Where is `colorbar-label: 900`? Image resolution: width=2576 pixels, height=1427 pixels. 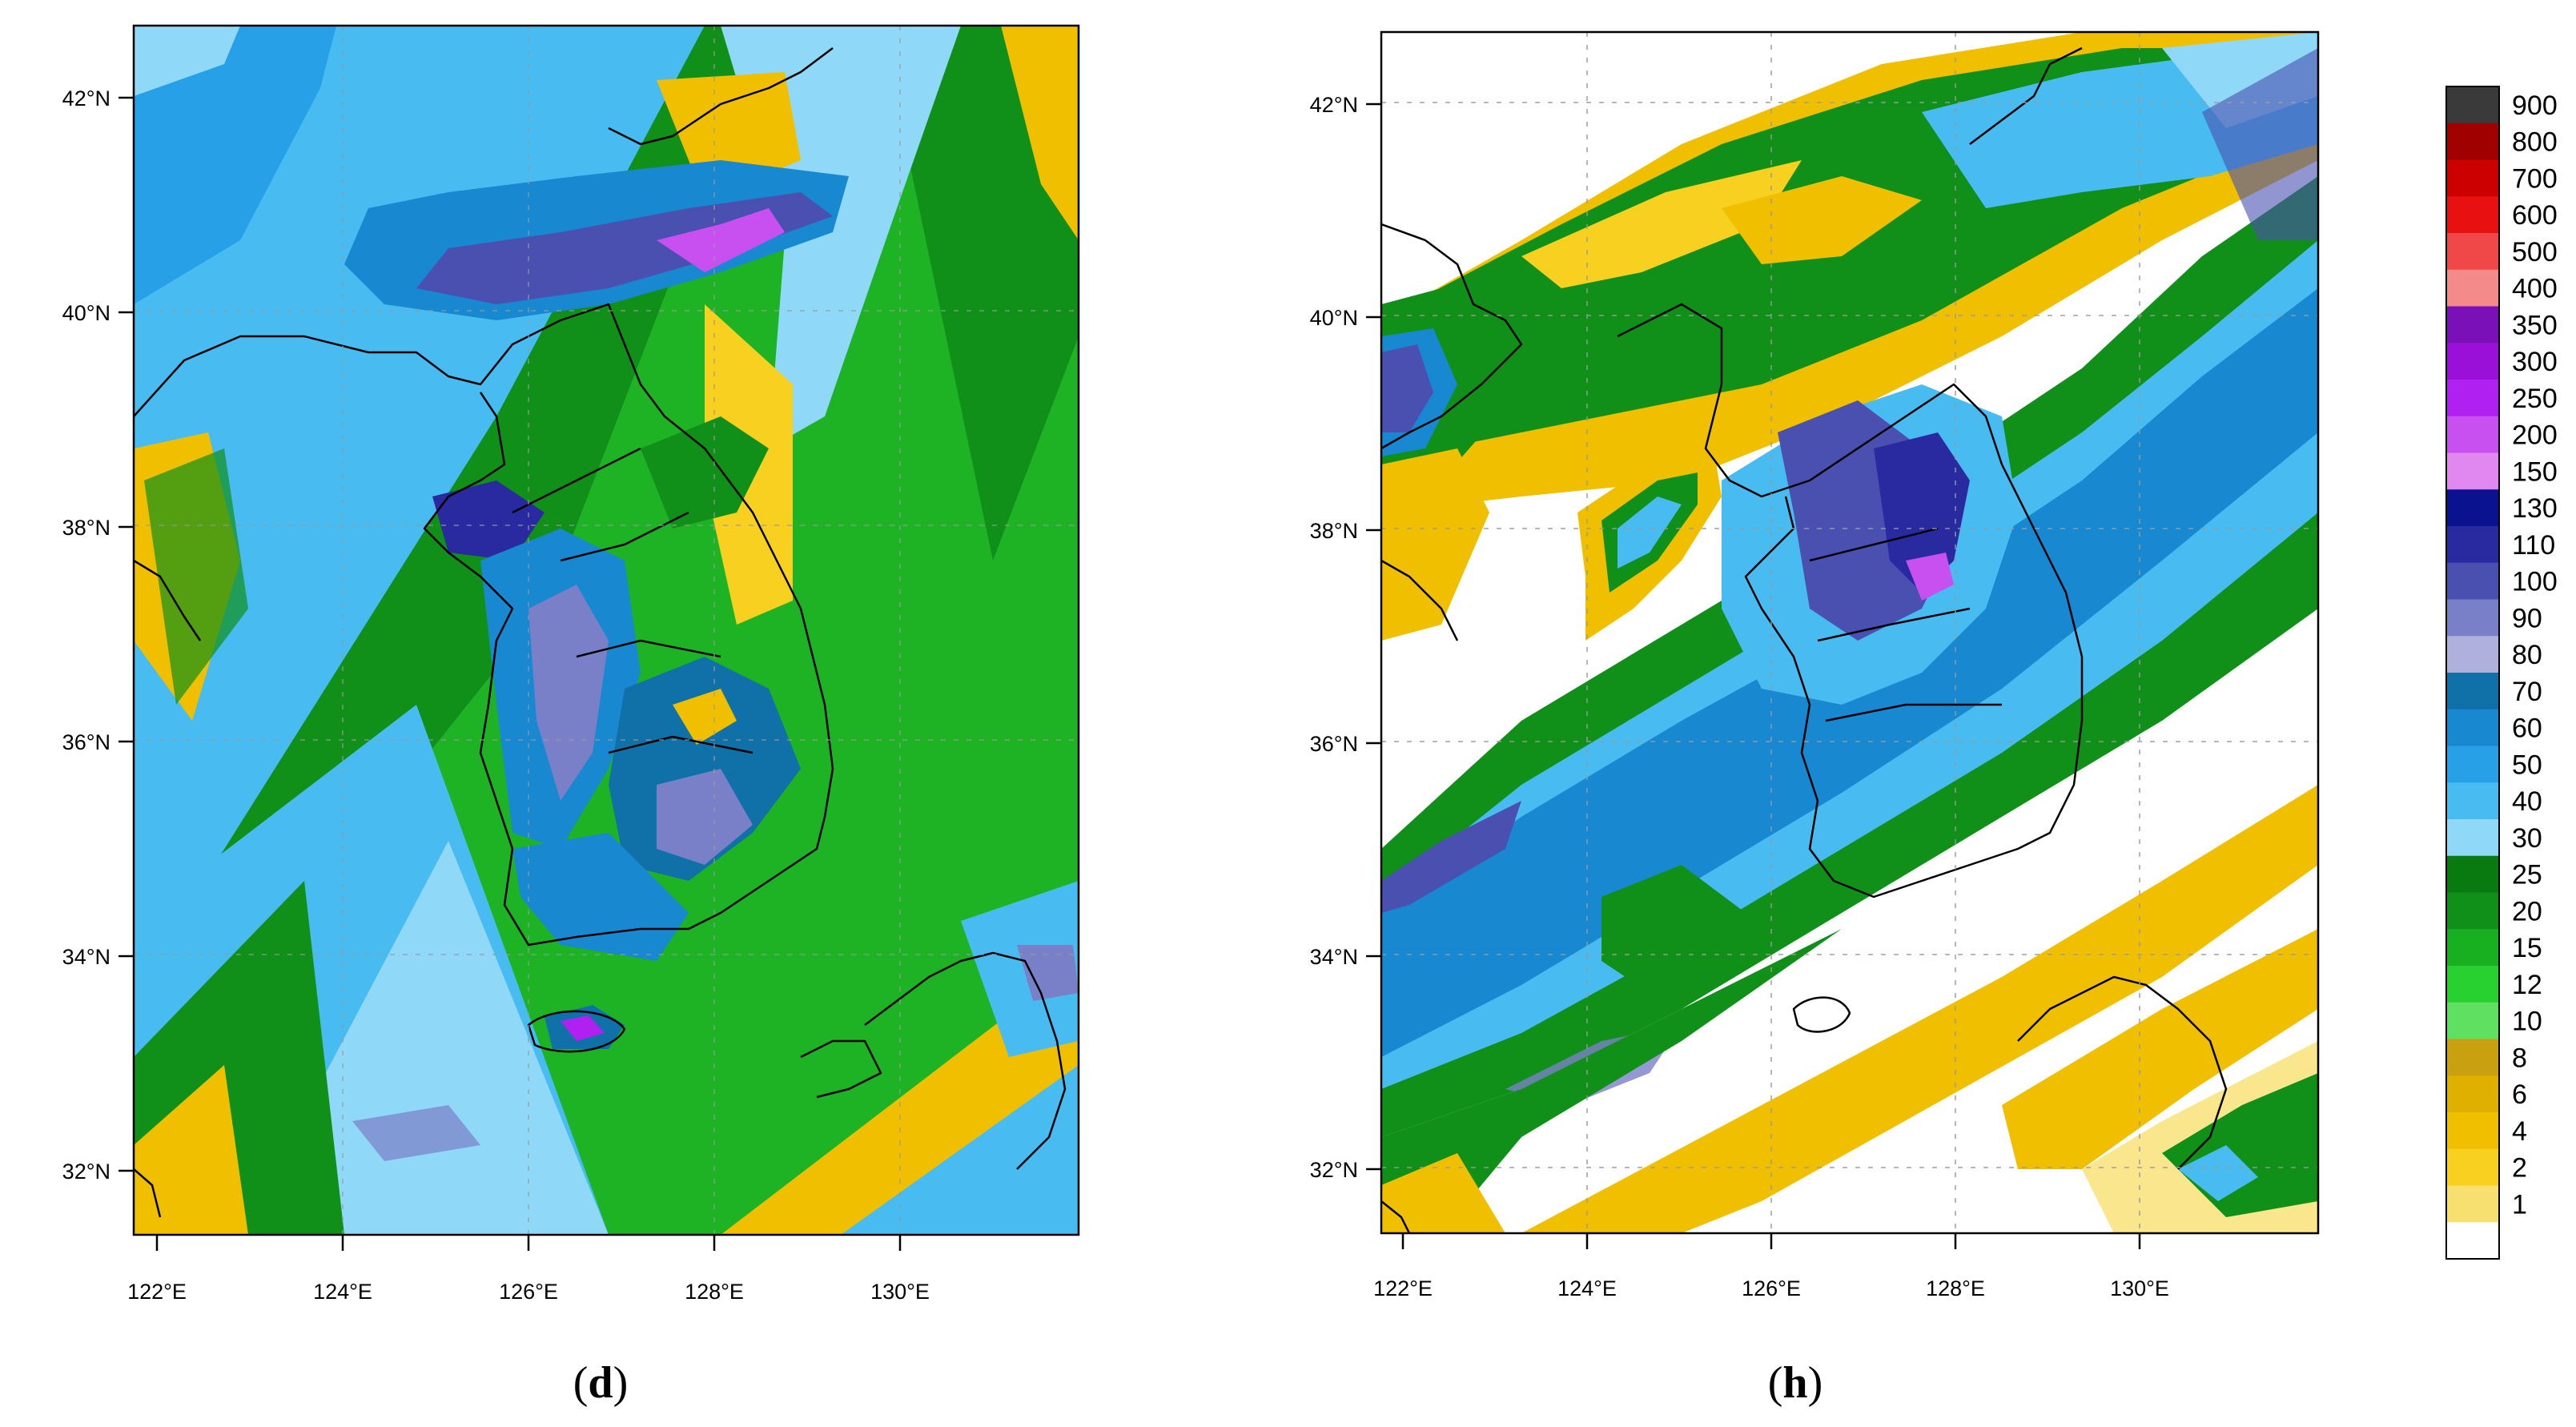 colorbar-label: 900 is located at coordinates (2535, 106).